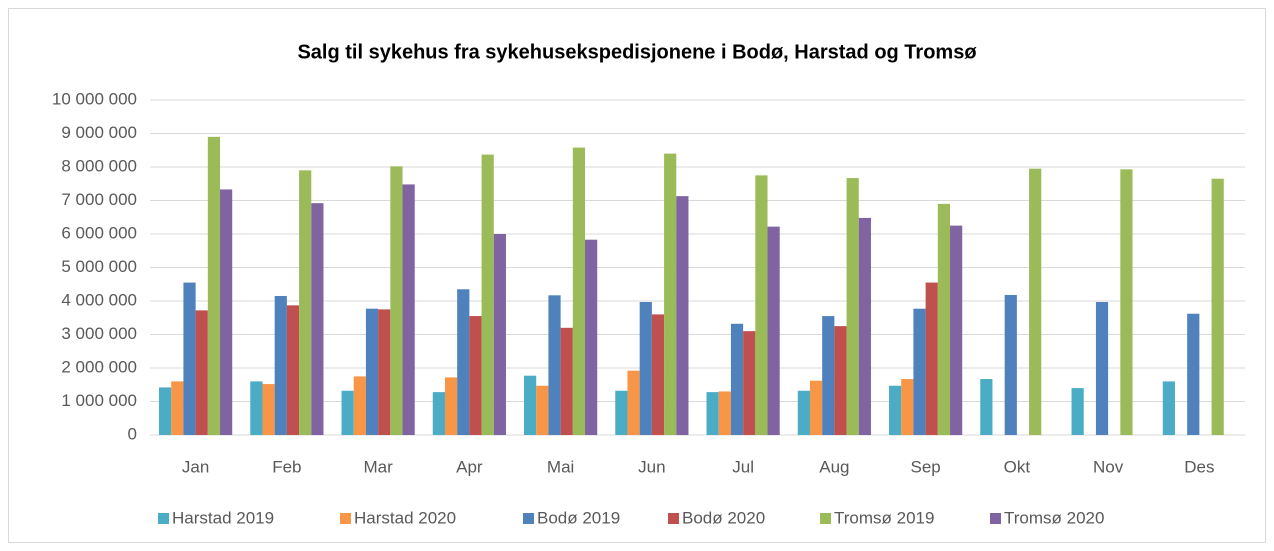 The image size is (1274, 551). Describe the element at coordinates (1199, 466) in the screenshot. I see `x-tick-label: Des` at that location.